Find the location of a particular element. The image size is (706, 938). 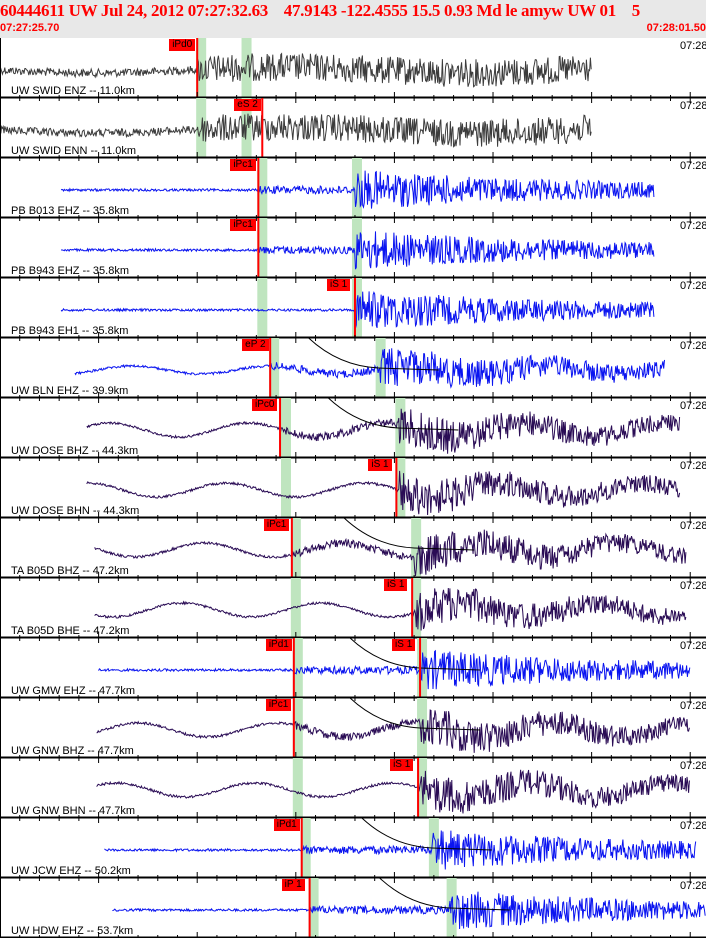

pick-label: iP 1 is located at coordinates (293, 885).